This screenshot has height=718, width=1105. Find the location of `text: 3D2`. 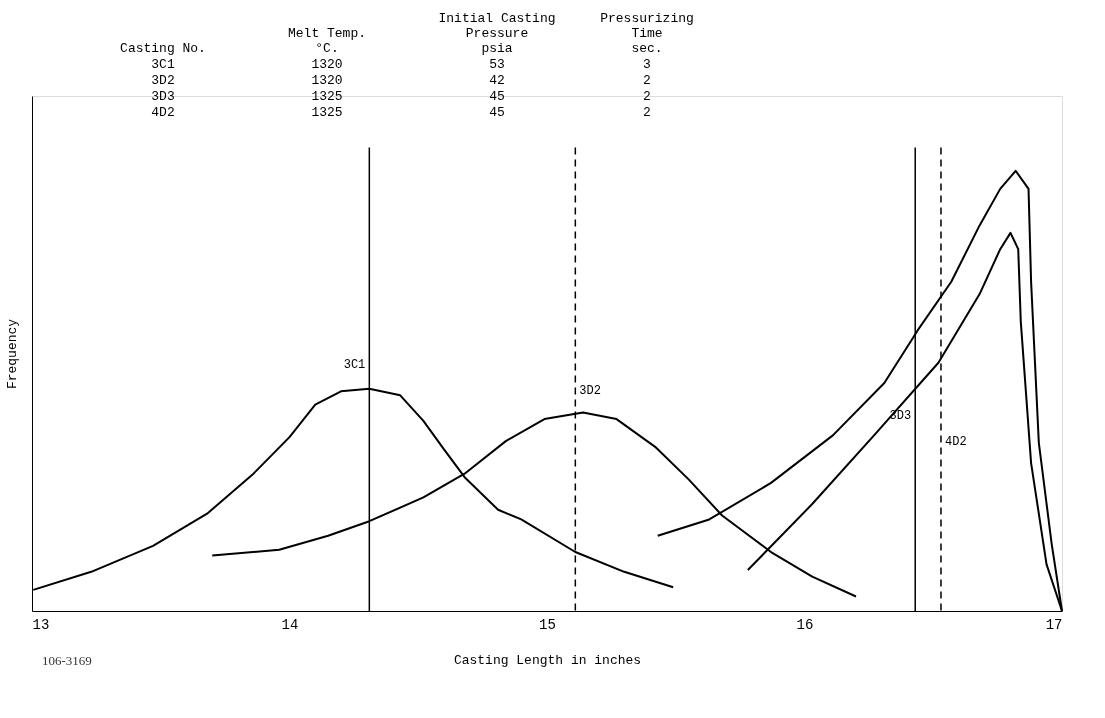

text: 3D2 is located at coordinates (163, 80).